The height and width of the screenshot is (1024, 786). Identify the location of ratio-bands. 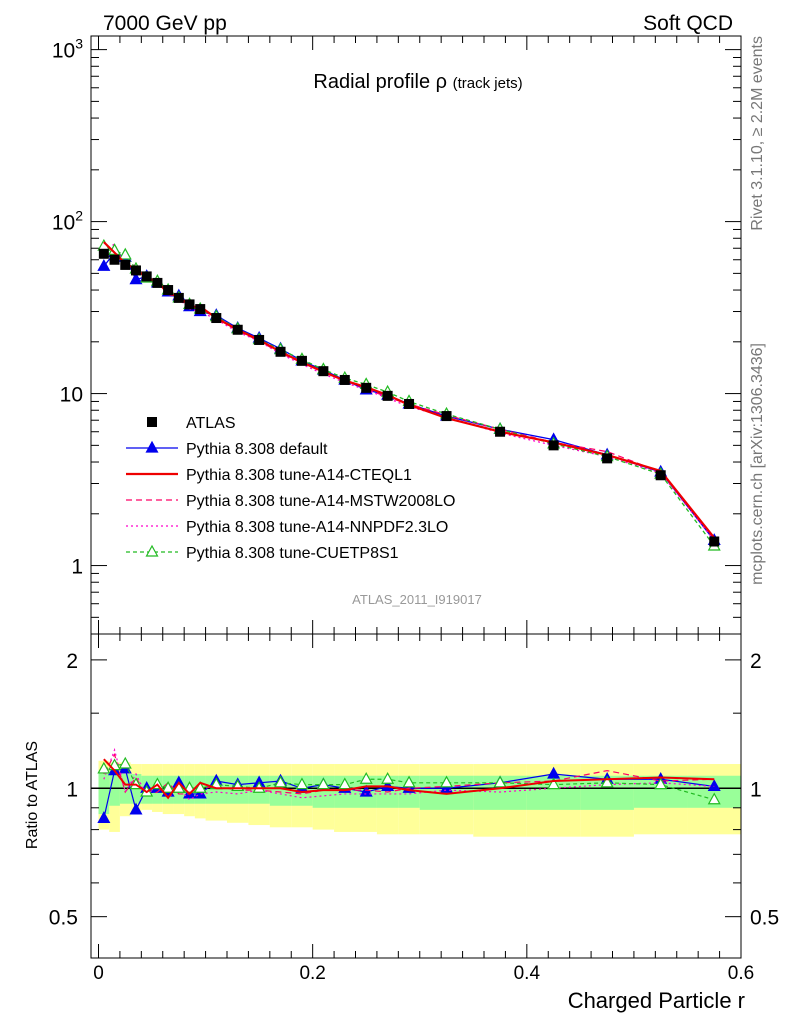
(419, 798).